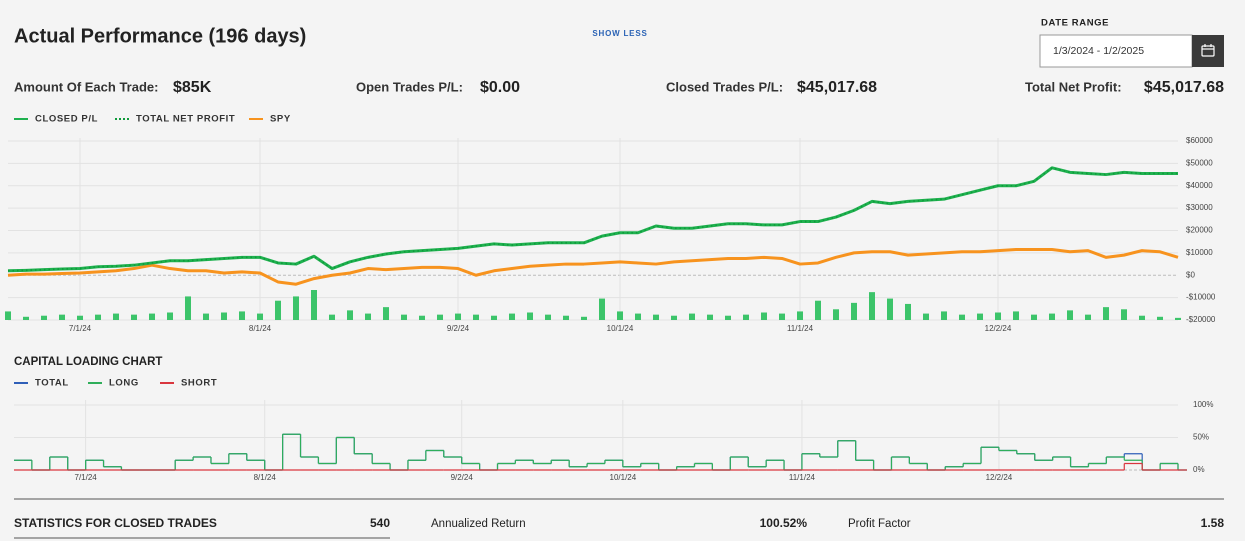 The height and width of the screenshot is (541, 1245). I want to click on stat-value: 100.52%, so click(784, 523).